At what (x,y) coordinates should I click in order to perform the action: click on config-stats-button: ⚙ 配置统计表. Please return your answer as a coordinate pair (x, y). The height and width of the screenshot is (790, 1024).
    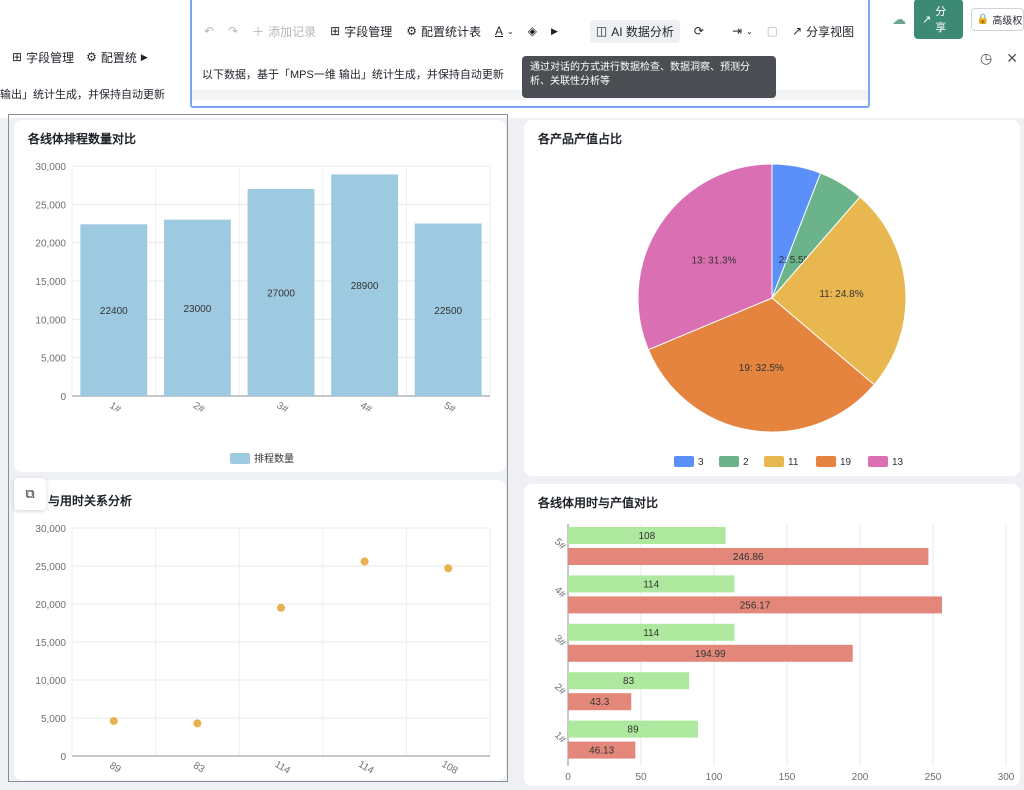
    Looking at the image, I should click on (444, 31).